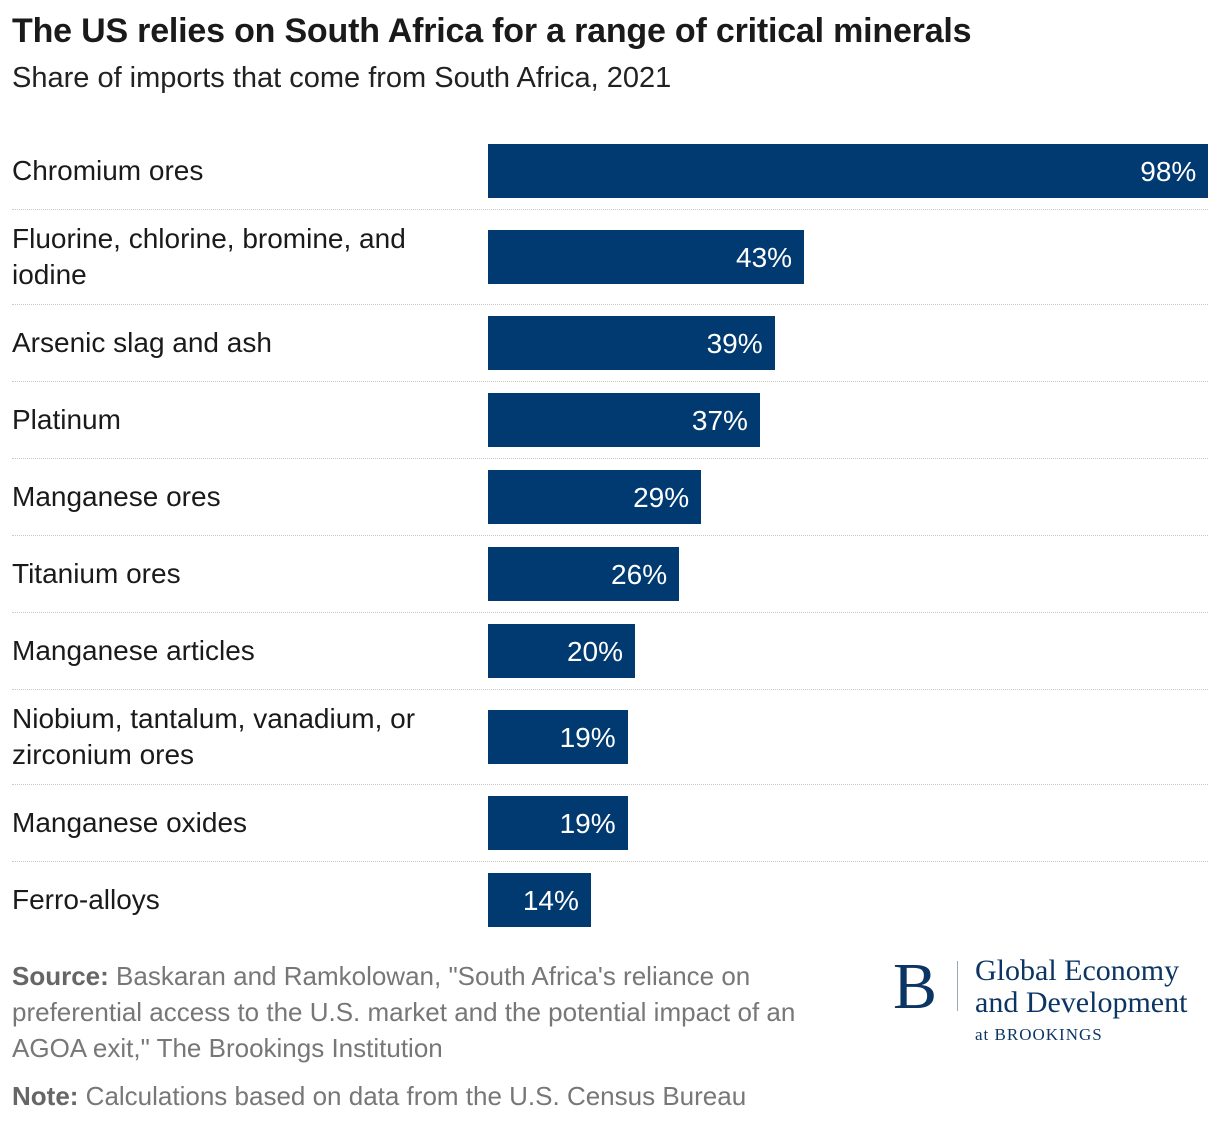 Image resolution: width=1220 pixels, height=1126 pixels. Describe the element at coordinates (108, 170) in the screenshot. I see `category-label: Chromium ores` at that location.